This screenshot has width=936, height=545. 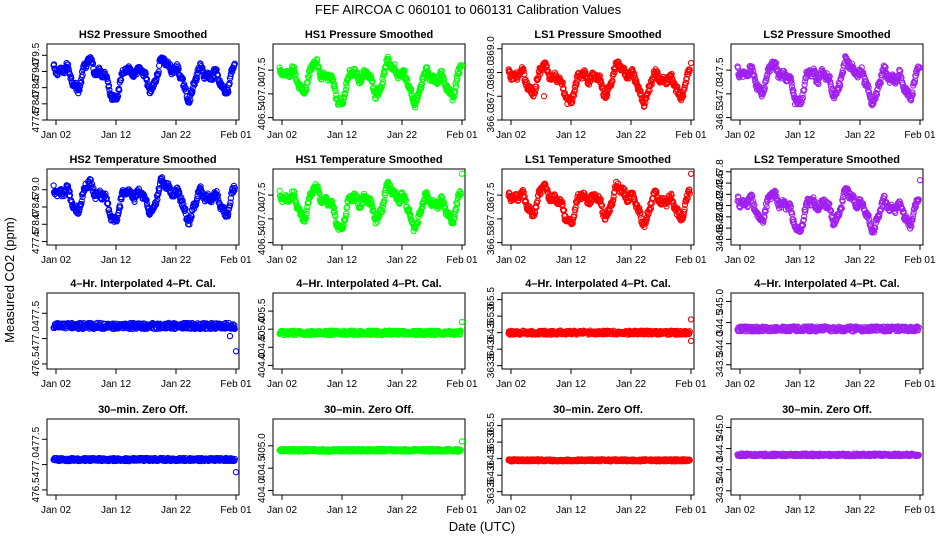 What do you see at coordinates (482, 526) in the screenshot?
I see `x-axis-label: Date (UTC)` at bounding box center [482, 526].